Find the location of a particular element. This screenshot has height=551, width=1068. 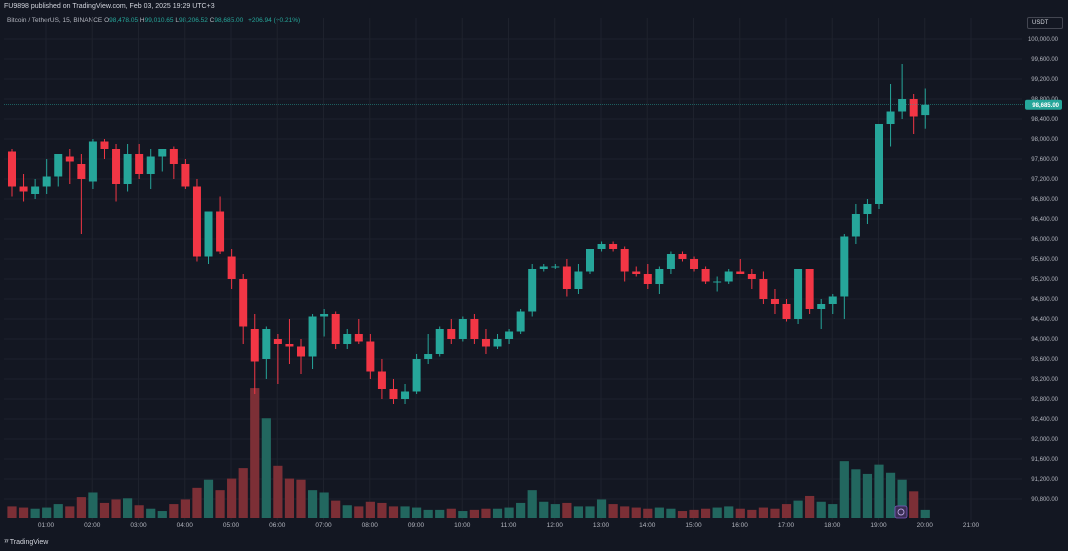

y-tick-label: 99,600.00 is located at coordinates (1044, 60).